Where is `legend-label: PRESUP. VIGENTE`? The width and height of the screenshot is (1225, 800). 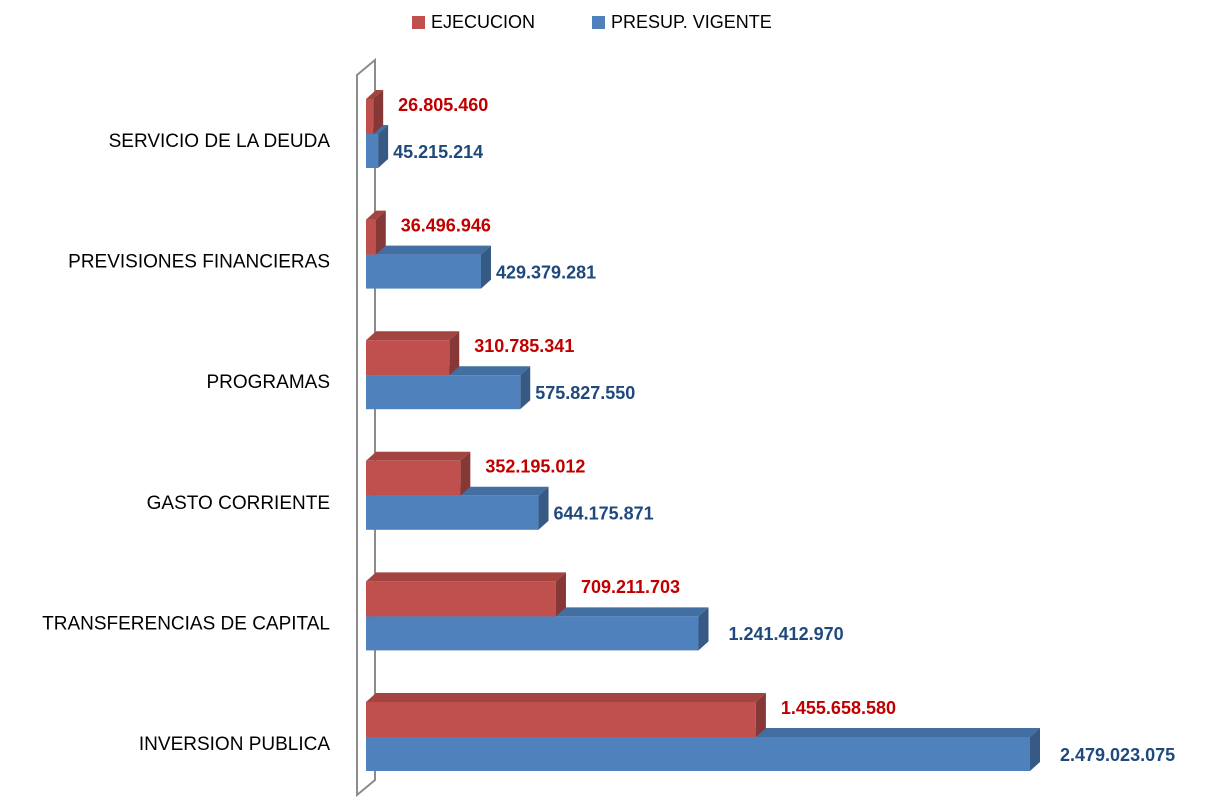 legend-label: PRESUP. VIGENTE is located at coordinates (691, 22).